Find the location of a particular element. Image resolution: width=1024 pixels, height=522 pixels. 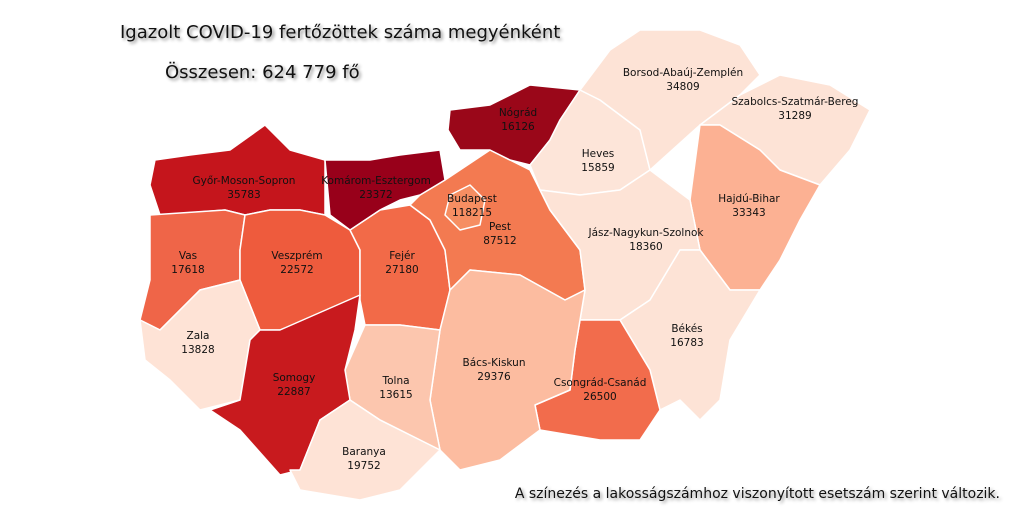

county-name: Fejér is located at coordinates (402, 256).